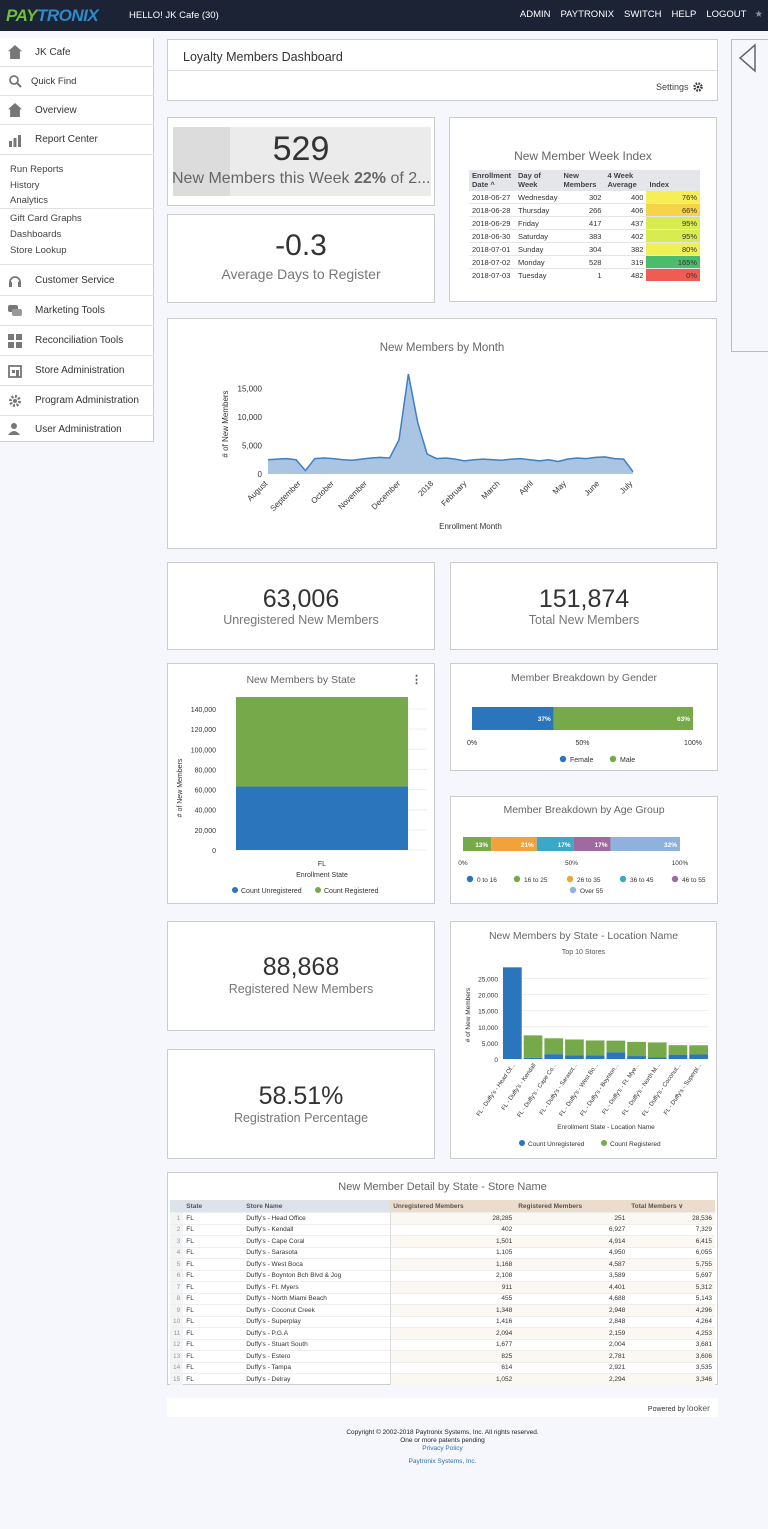 The height and width of the screenshot is (1529, 768). I want to click on registration-pct-tile: 58.51% Registration Percentage, so click(301, 1104).